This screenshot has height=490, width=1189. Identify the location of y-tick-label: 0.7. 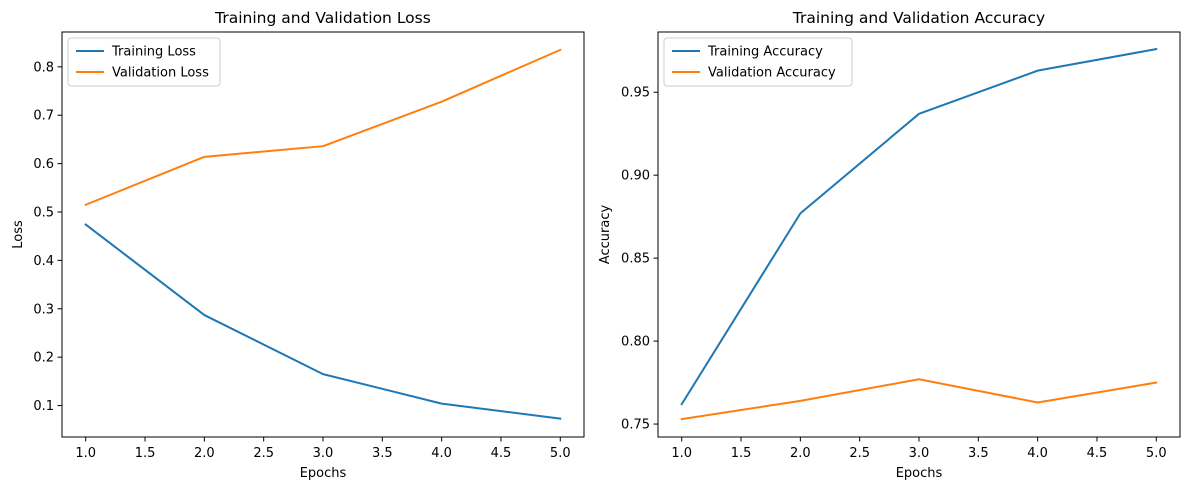
(43, 116).